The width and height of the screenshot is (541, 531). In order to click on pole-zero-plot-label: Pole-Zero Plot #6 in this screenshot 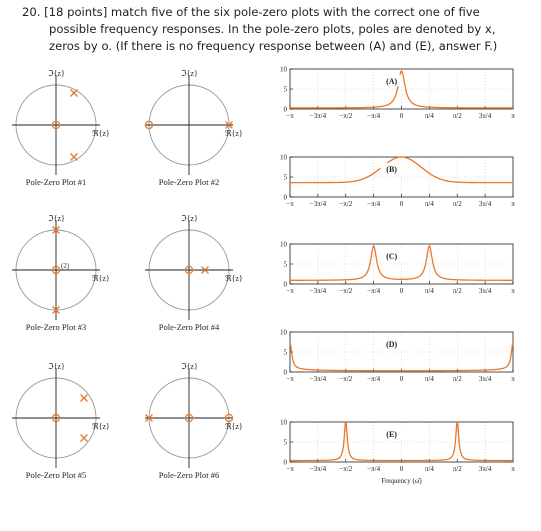, I will do `click(189, 475)`.